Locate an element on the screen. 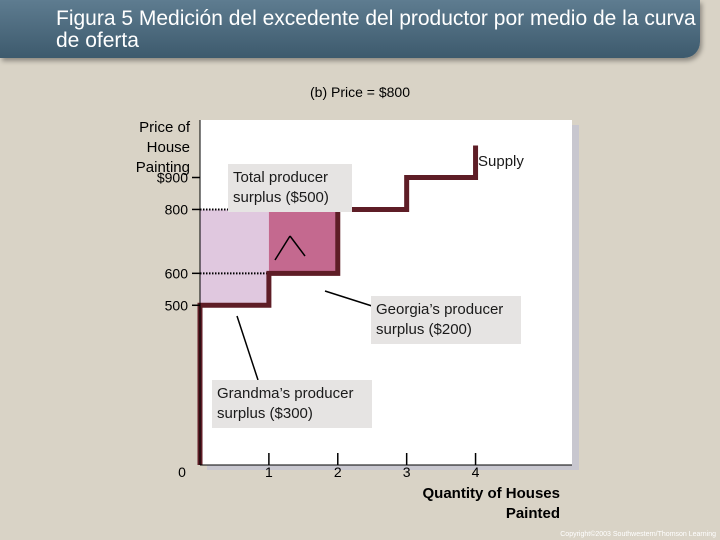 The width and height of the screenshot is (720, 540). total-surplus-annotation: Total producer surplus ($500) is located at coordinates (290, 188).